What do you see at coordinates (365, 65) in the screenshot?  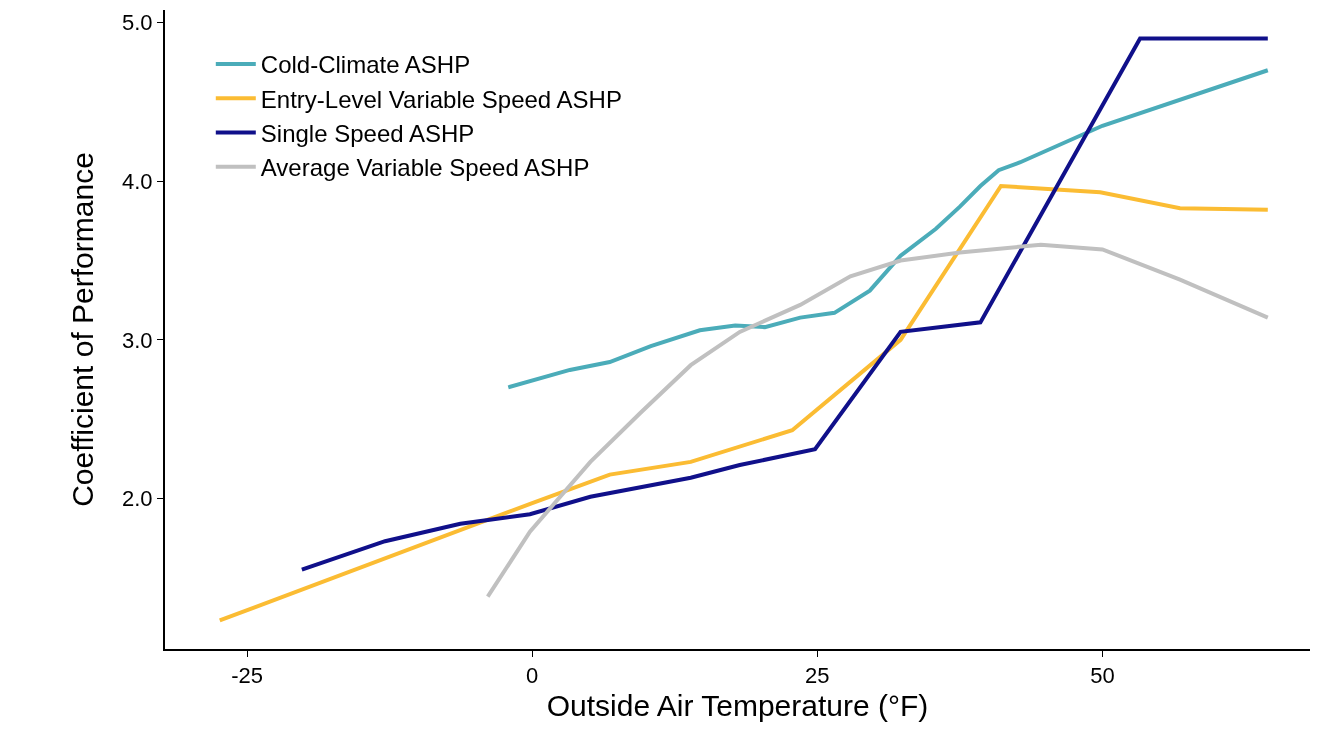 I see `legend-label: Cold-Climate ASHP` at bounding box center [365, 65].